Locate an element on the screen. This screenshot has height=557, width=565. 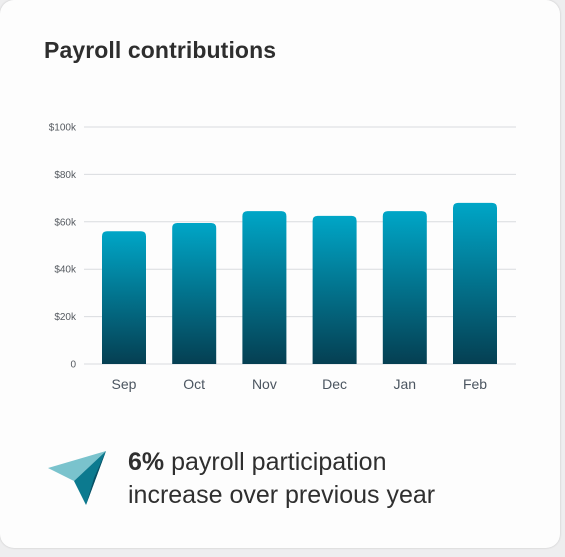
x-tick-label: Feb is located at coordinates (475, 384).